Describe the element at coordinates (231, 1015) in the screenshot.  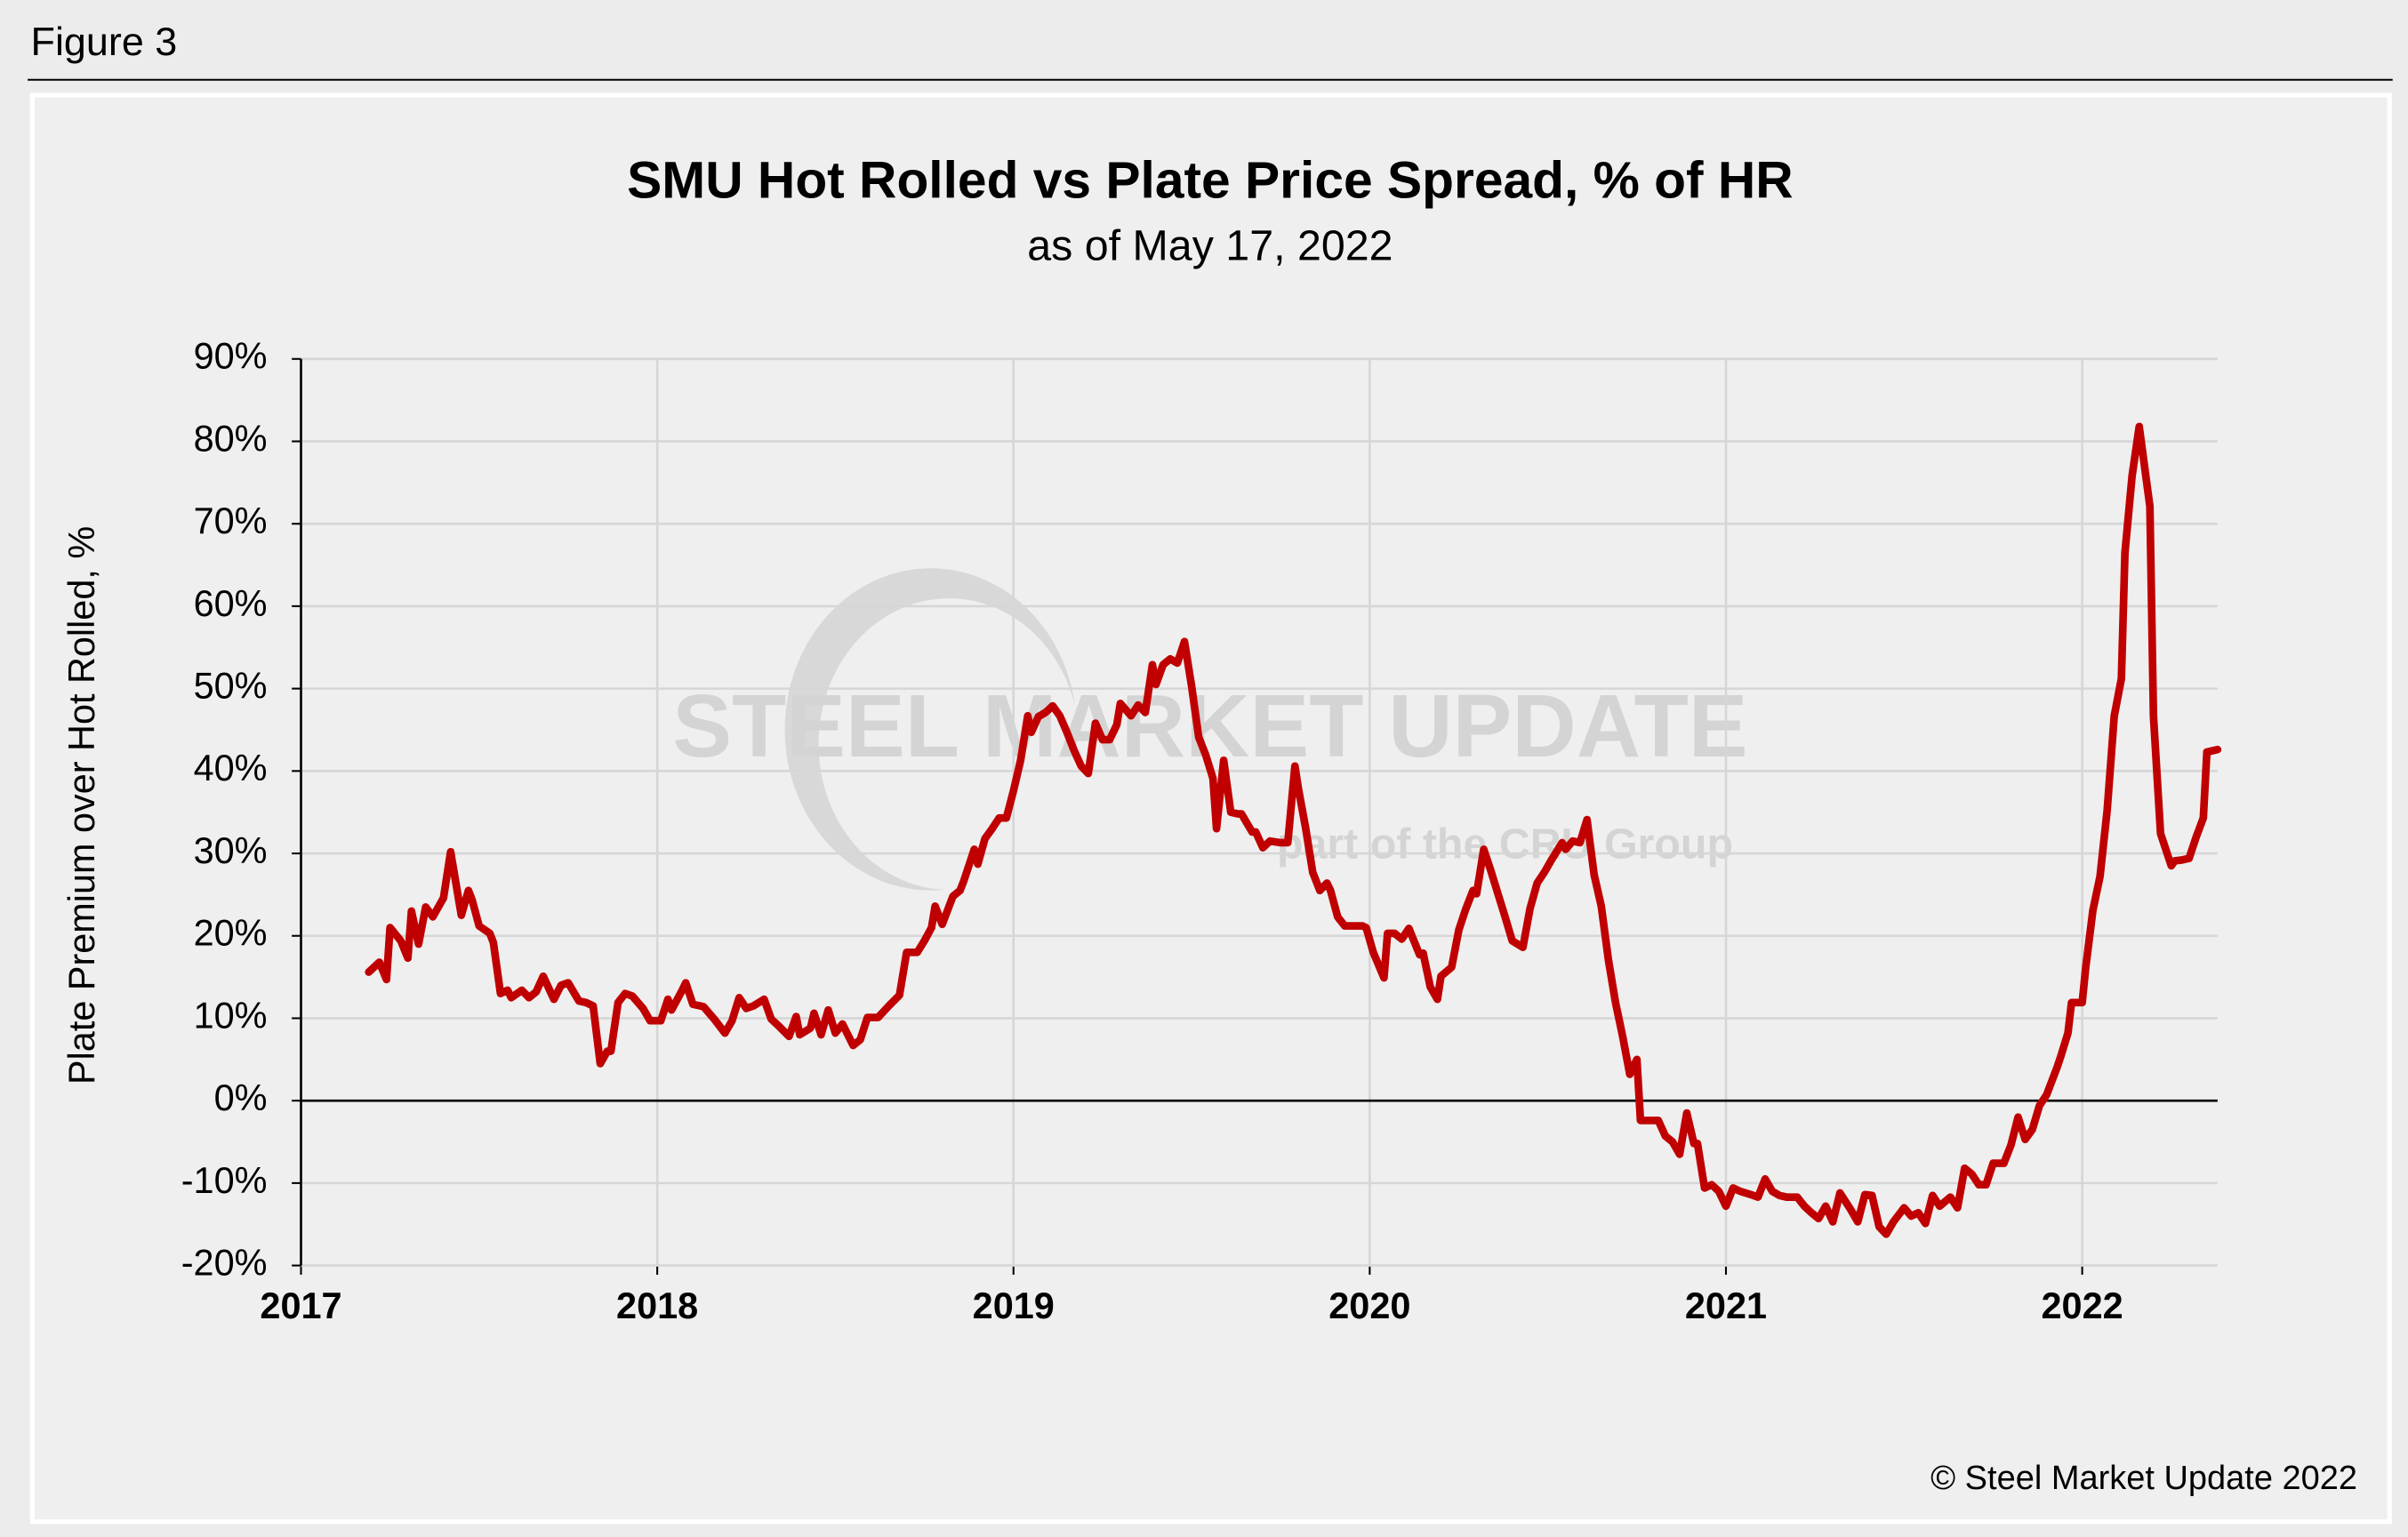
I see `y-tick-label: 10%` at that location.